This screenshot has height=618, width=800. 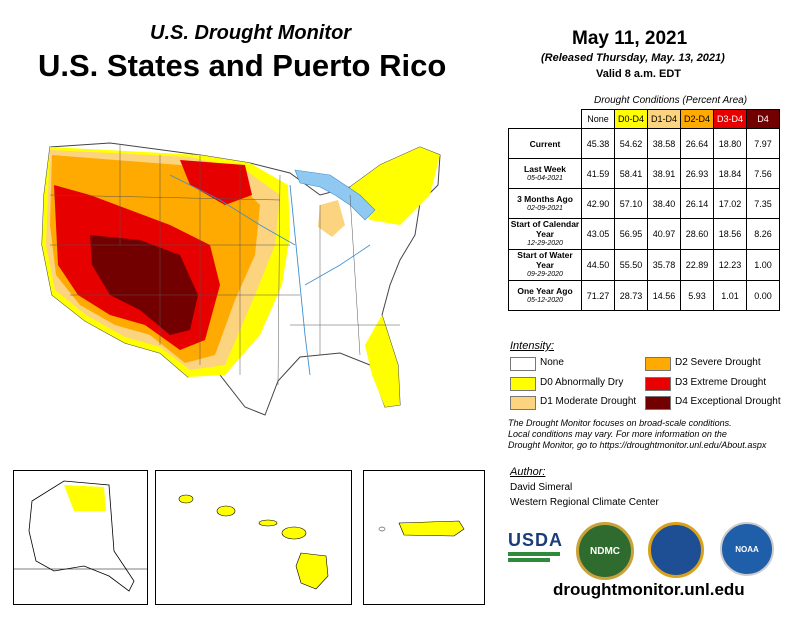 I want to click on table-cell: 28.60, so click(x=697, y=234).